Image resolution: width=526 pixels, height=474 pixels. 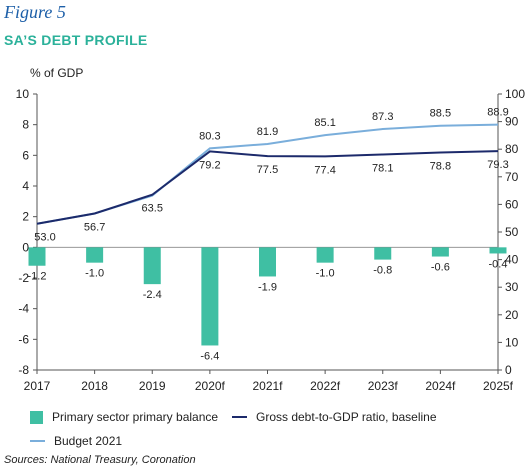 I want to click on legend-swatch-bars, so click(x=36, y=417).